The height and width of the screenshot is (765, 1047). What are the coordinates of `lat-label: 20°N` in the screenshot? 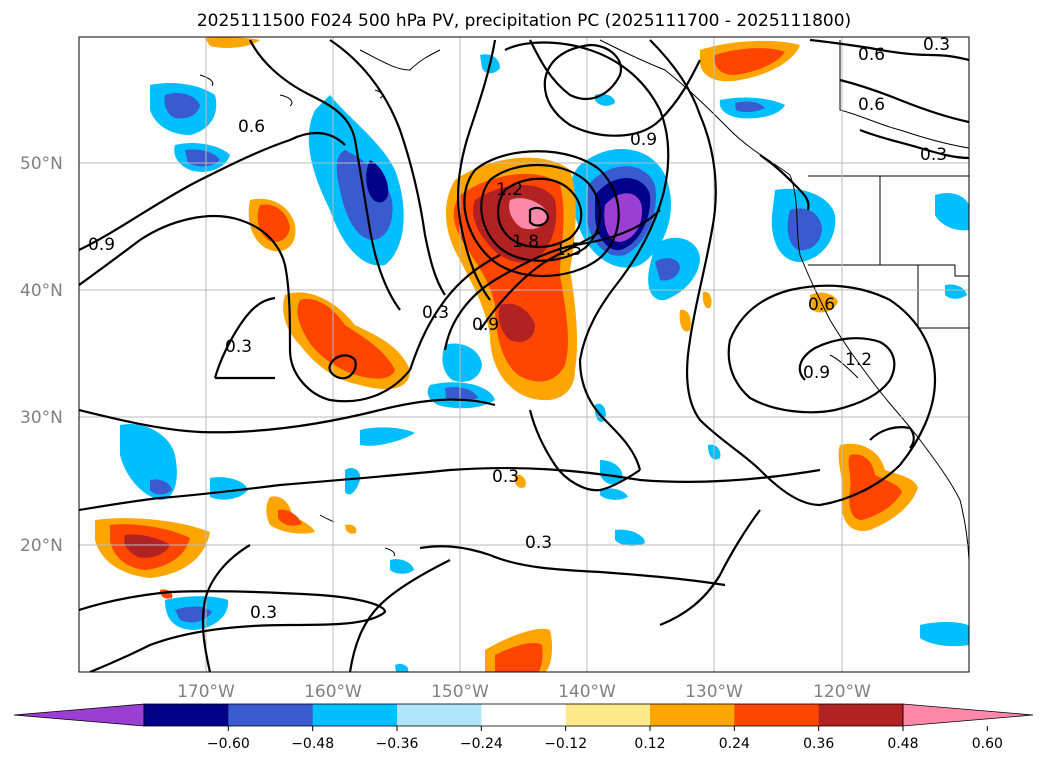 It's located at (41, 546).